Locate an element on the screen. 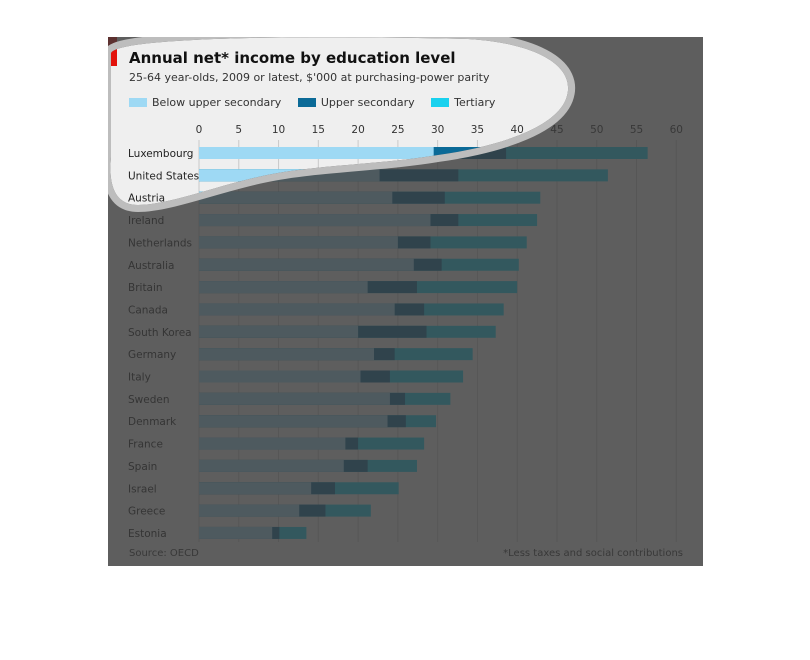 The image size is (810, 660). category-label: United States is located at coordinates (163, 176).